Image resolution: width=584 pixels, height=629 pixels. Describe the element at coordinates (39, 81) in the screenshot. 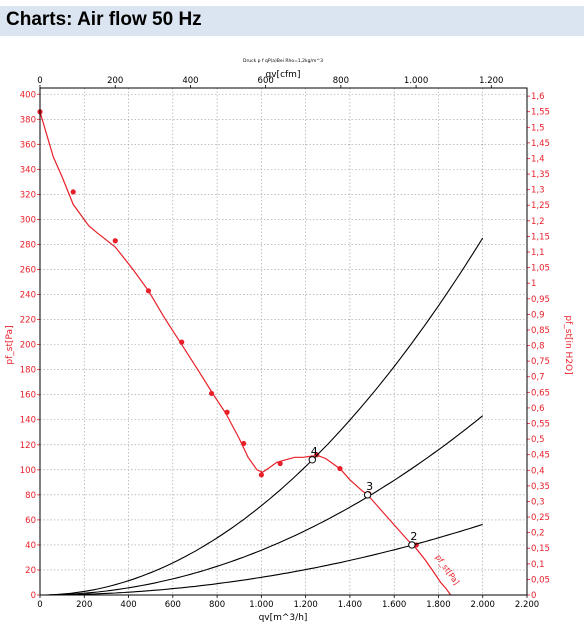

I see `x-top-tick-label: 0` at that location.